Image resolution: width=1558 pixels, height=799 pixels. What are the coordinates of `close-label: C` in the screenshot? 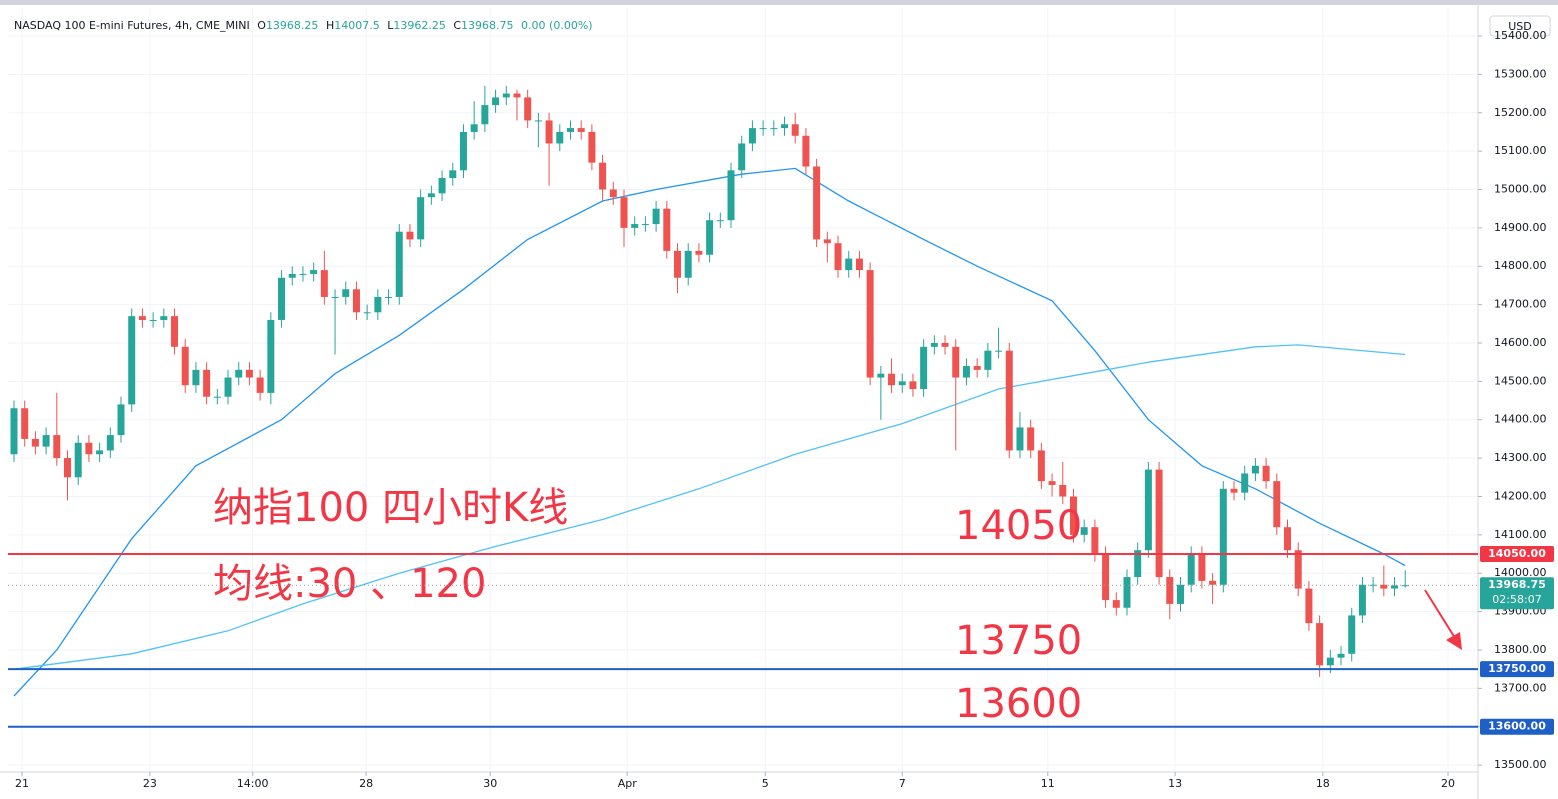 It's located at (457, 25).